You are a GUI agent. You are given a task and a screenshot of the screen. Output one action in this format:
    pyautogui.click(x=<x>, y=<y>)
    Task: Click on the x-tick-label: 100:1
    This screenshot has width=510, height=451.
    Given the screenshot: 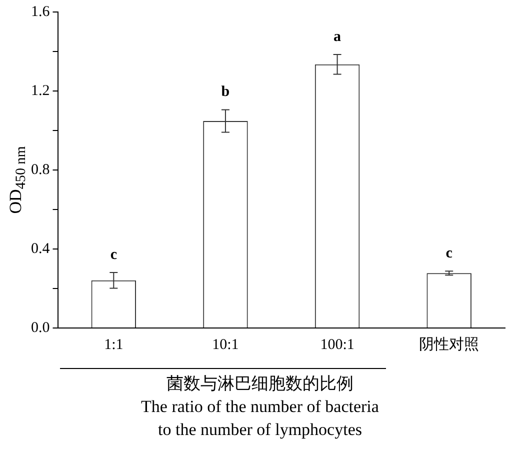 What is the action you would take?
    pyautogui.click(x=337, y=344)
    